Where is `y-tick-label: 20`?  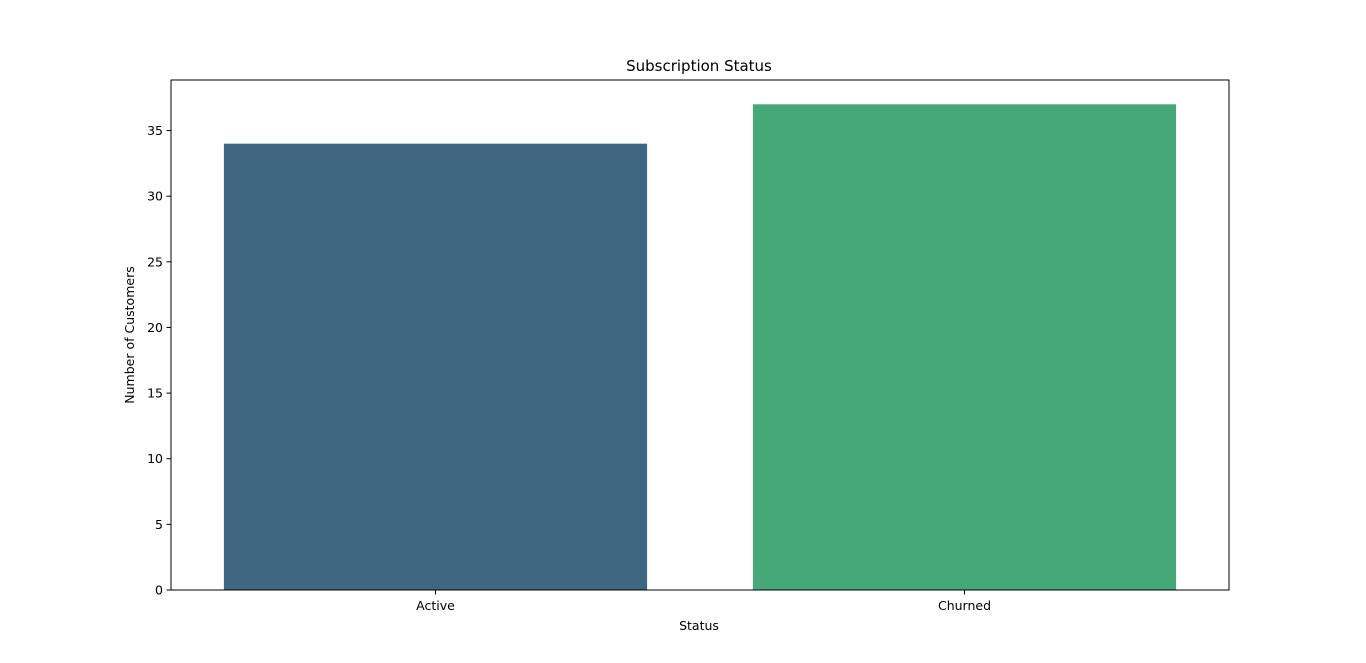 y-tick-label: 20 is located at coordinates (155, 327).